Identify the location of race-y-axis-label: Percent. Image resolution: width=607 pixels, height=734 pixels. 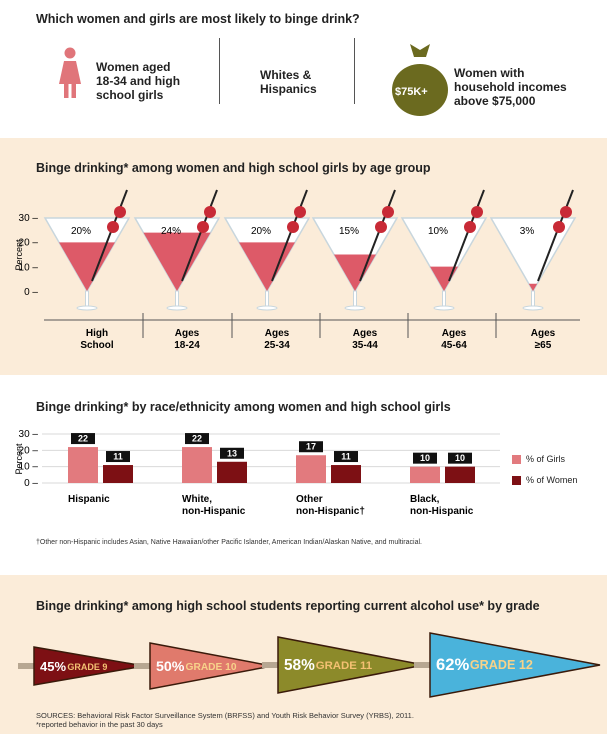
(19, 459).